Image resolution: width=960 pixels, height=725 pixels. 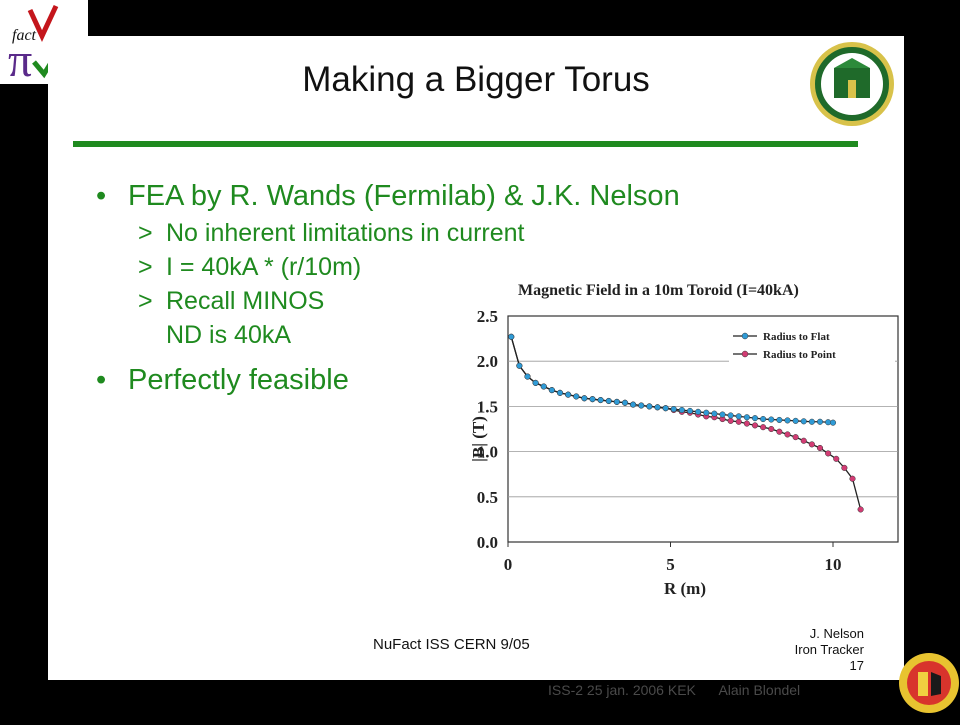 What do you see at coordinates (833, 564) in the screenshot?
I see `x-tick-label: 10` at bounding box center [833, 564].